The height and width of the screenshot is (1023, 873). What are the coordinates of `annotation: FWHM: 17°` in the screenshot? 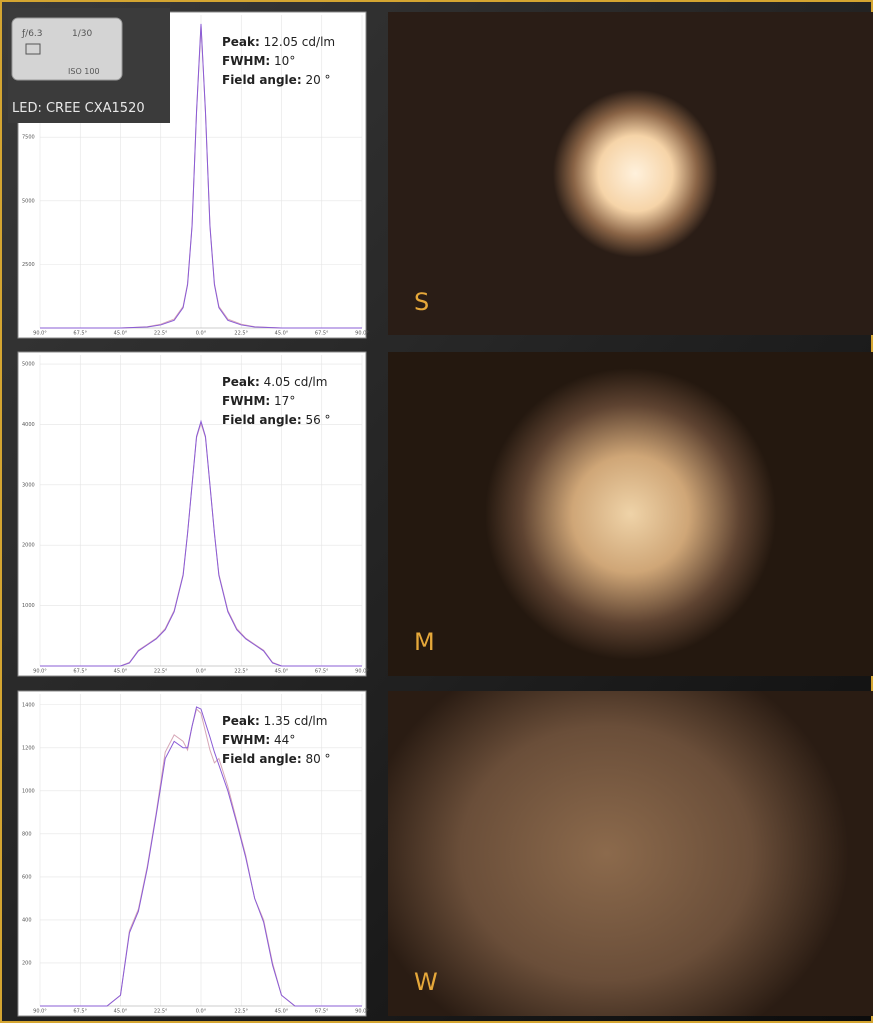 It's located at (258, 401).